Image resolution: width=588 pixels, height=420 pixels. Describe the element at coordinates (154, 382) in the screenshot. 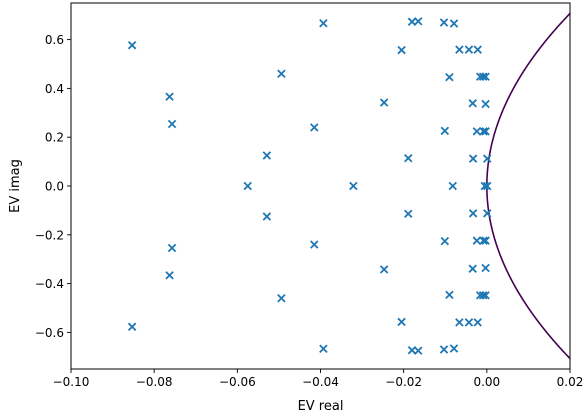

I see `x-tick-label: −0.08` at that location.